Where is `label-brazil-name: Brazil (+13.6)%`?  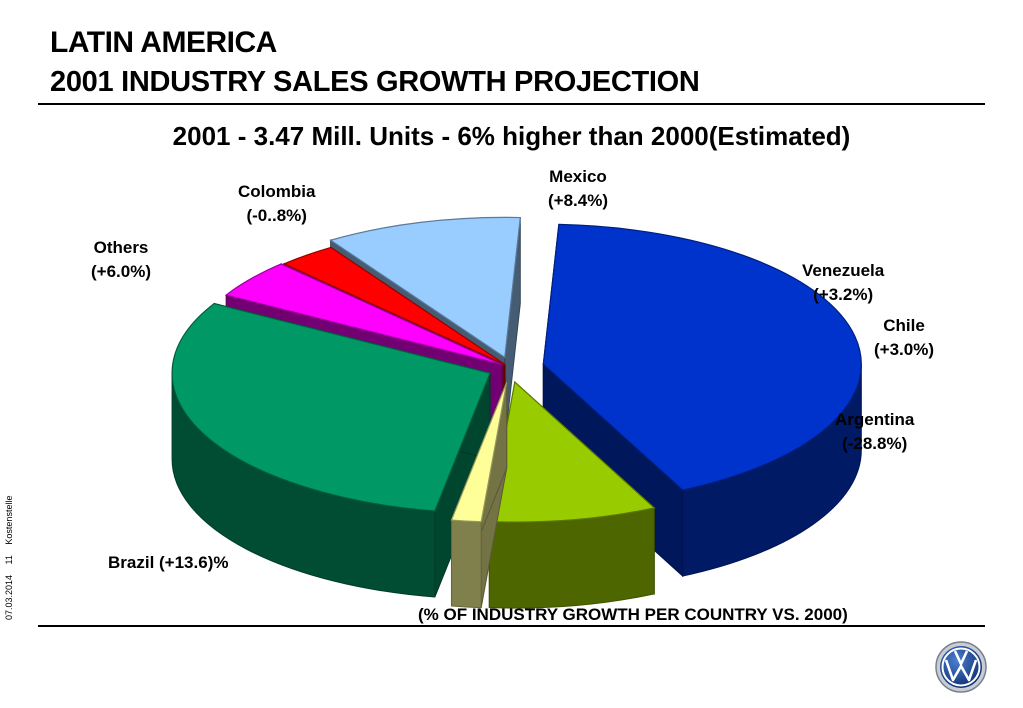
label-brazil-name: Brazil (+13.6)% is located at coordinates (168, 562).